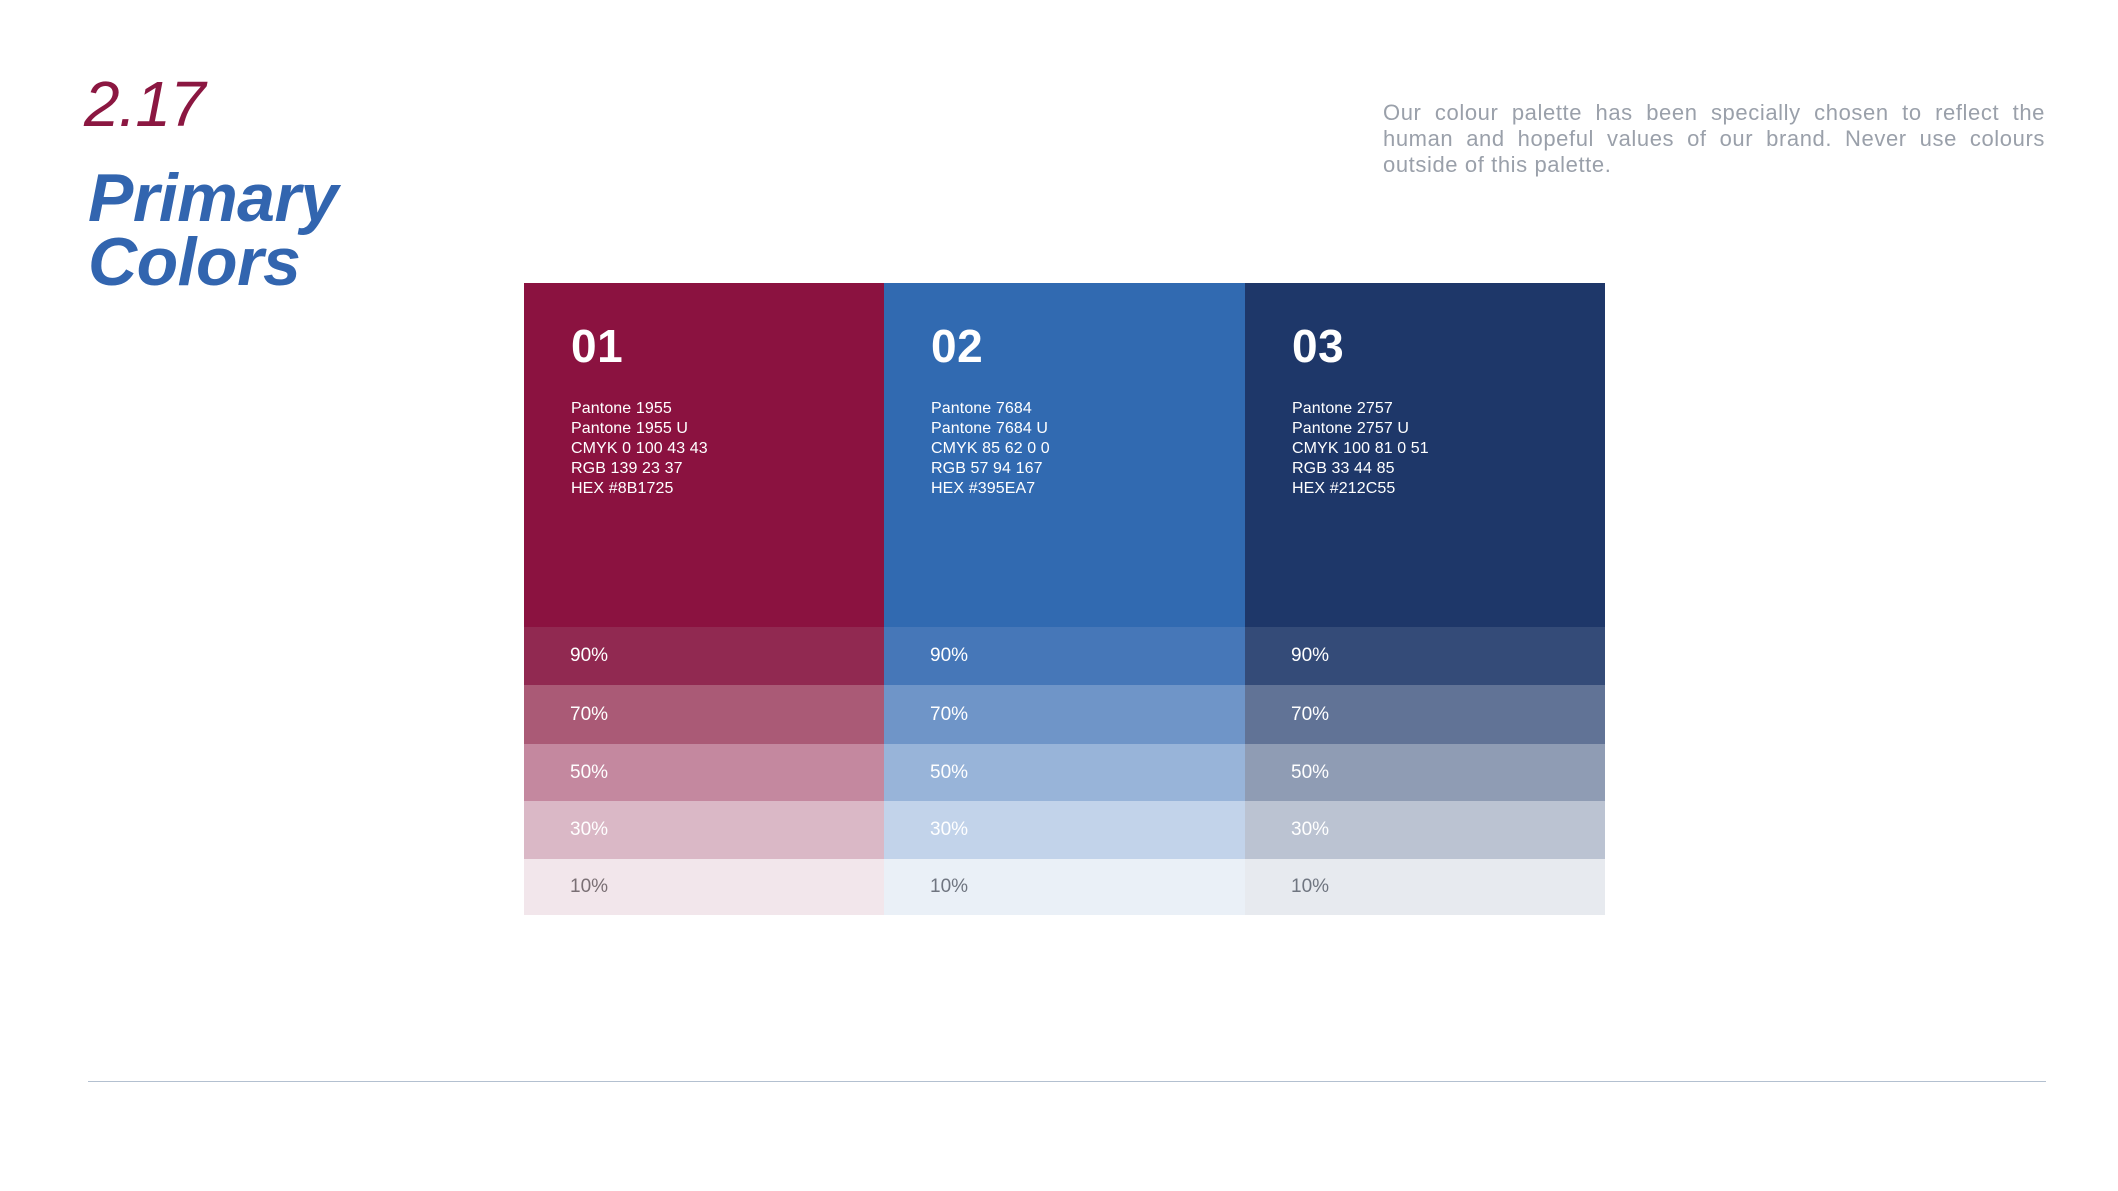 This screenshot has height=1191, width=2118. Describe the element at coordinates (987, 468) in the screenshot. I see `spec-rgb: RGB 57 94 167` at that location.